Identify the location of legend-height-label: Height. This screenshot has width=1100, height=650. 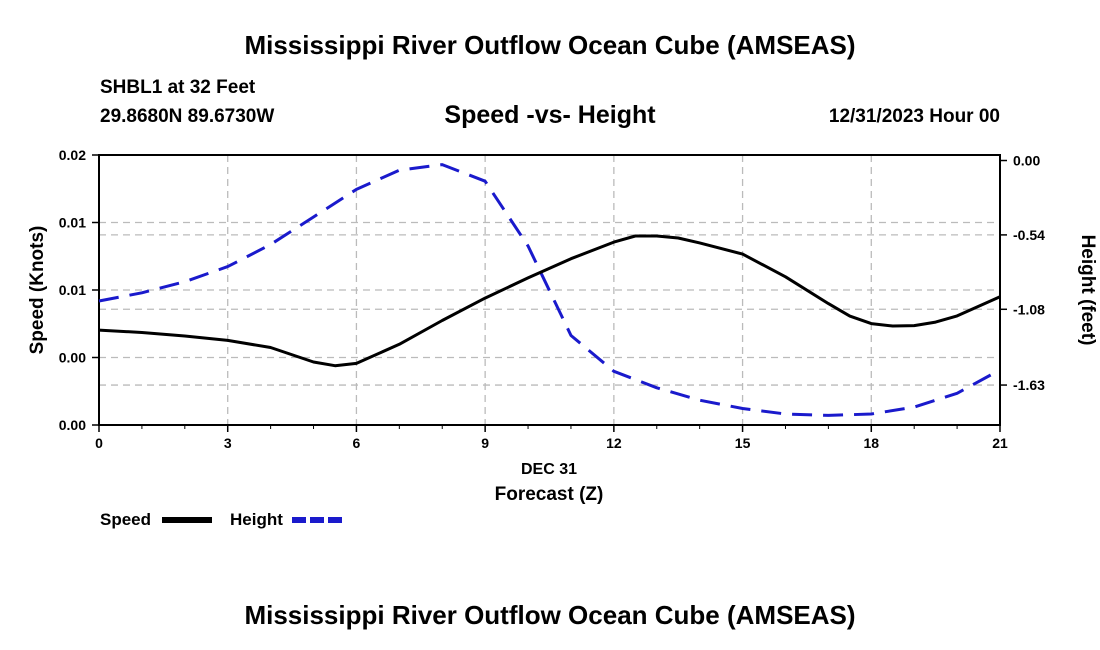
(256, 519).